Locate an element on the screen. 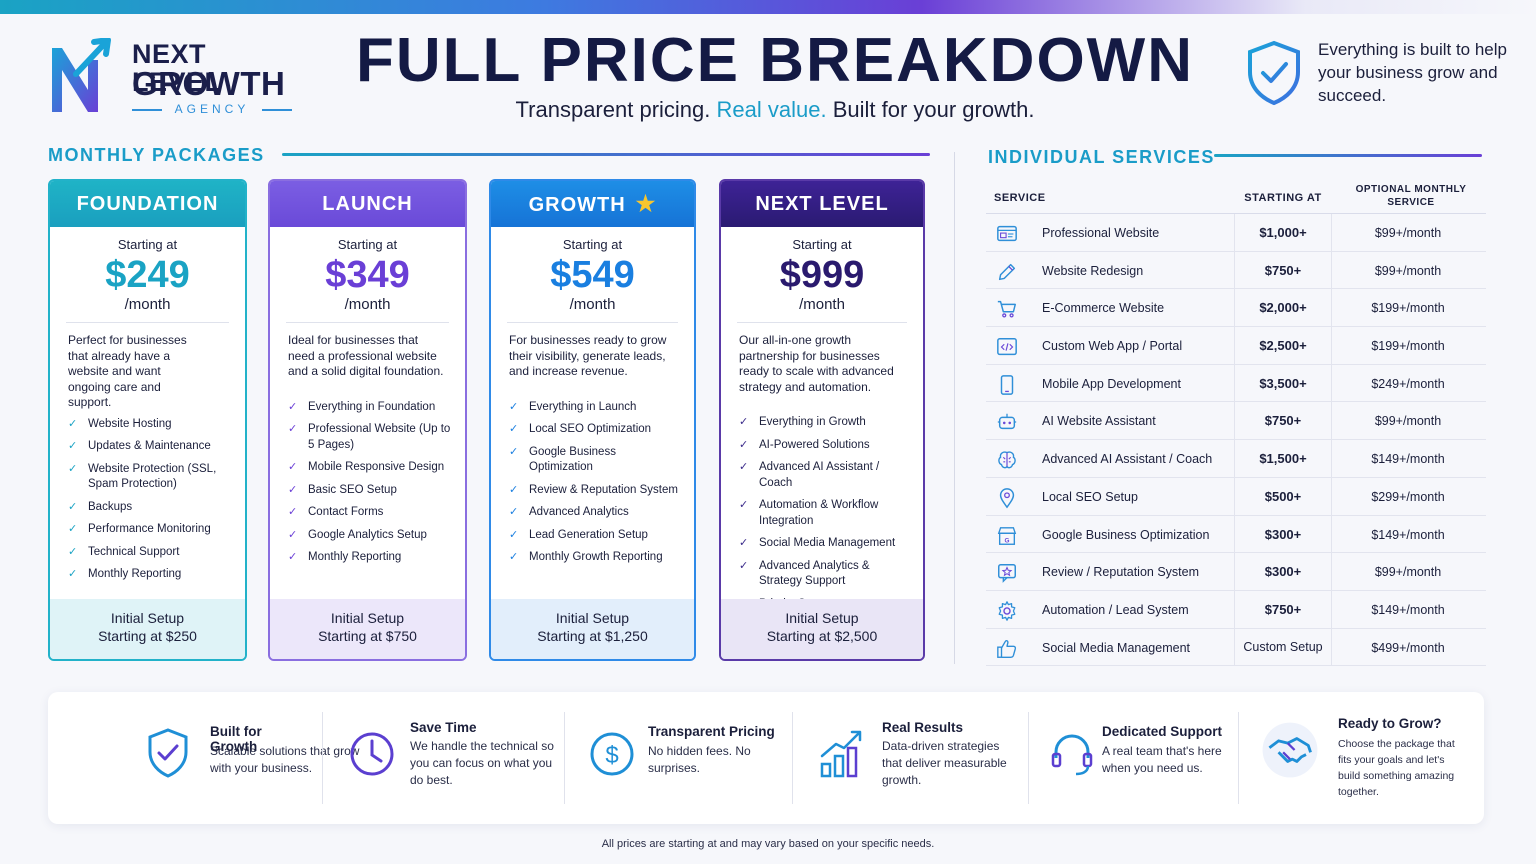 The width and height of the screenshot is (1536, 864). service-name: AI Website Assistant is located at coordinates (1099, 421).